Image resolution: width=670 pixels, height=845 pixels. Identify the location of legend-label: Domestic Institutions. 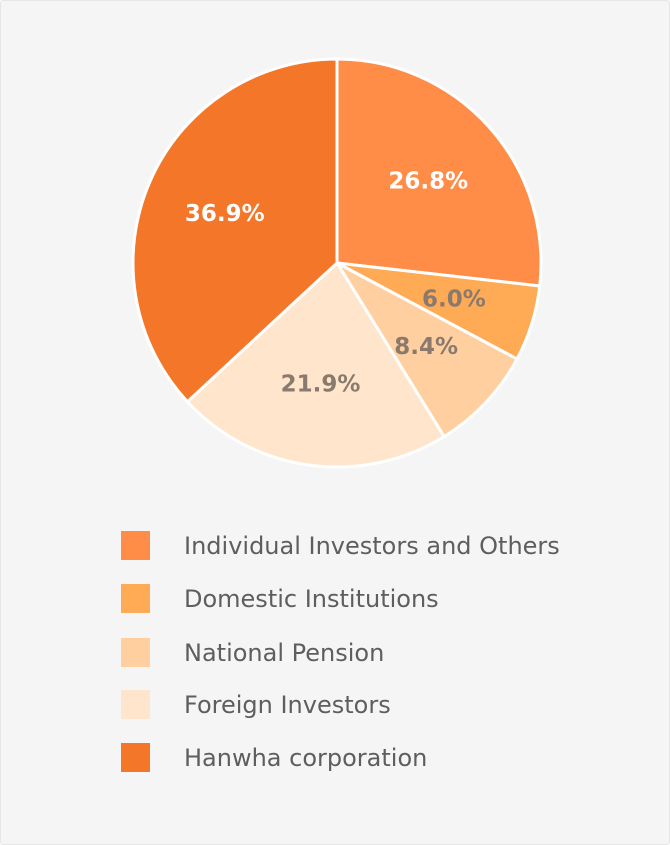
(311, 598).